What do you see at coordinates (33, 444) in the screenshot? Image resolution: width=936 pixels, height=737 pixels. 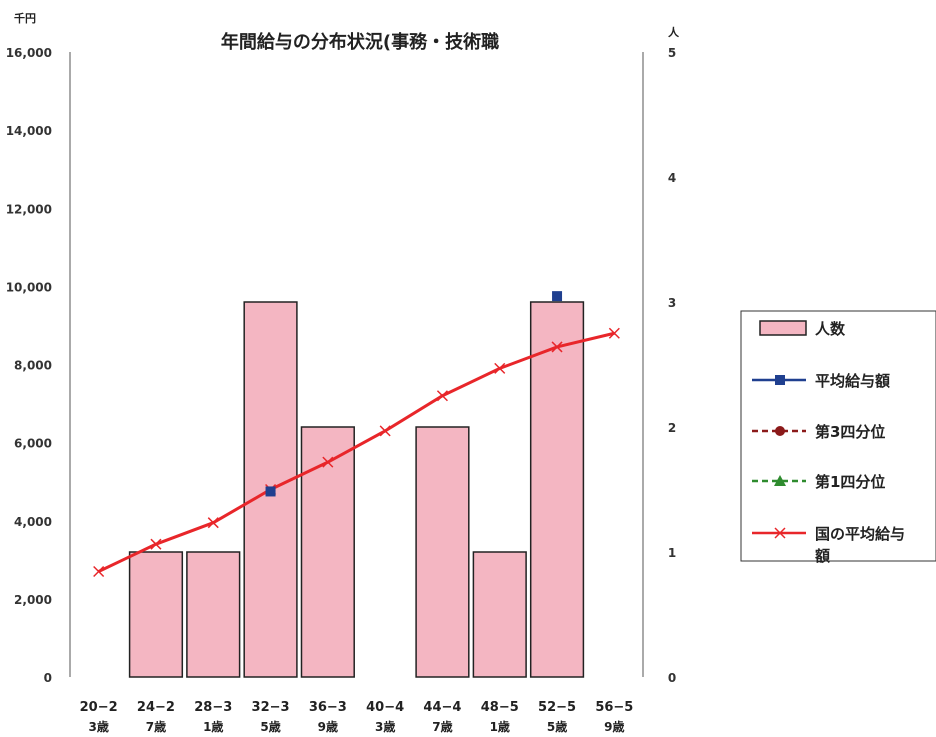 I see `y-left-tick-label: 6,000` at bounding box center [33, 444].